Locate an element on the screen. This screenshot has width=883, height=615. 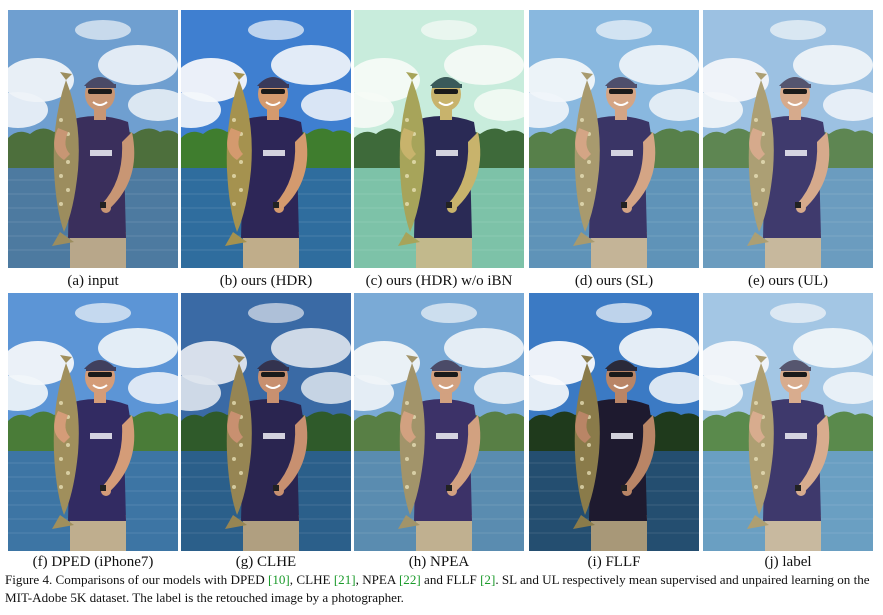
image-panel-label is located at coordinates (788, 422).